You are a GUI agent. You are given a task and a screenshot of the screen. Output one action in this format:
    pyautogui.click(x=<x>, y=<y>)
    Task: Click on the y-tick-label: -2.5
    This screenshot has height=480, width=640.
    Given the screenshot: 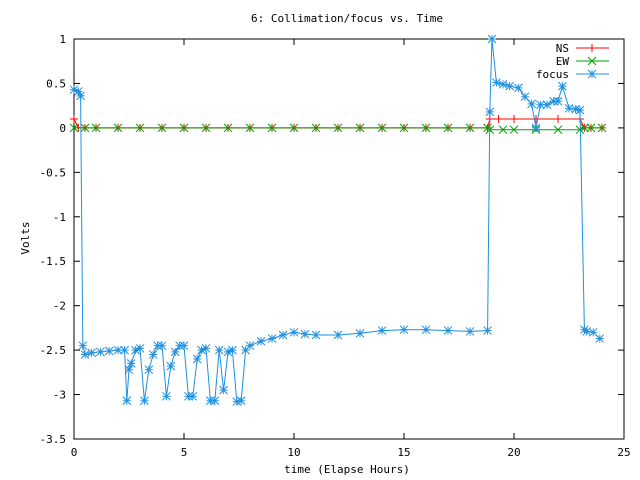 What is the action you would take?
    pyautogui.click(x=53, y=350)
    